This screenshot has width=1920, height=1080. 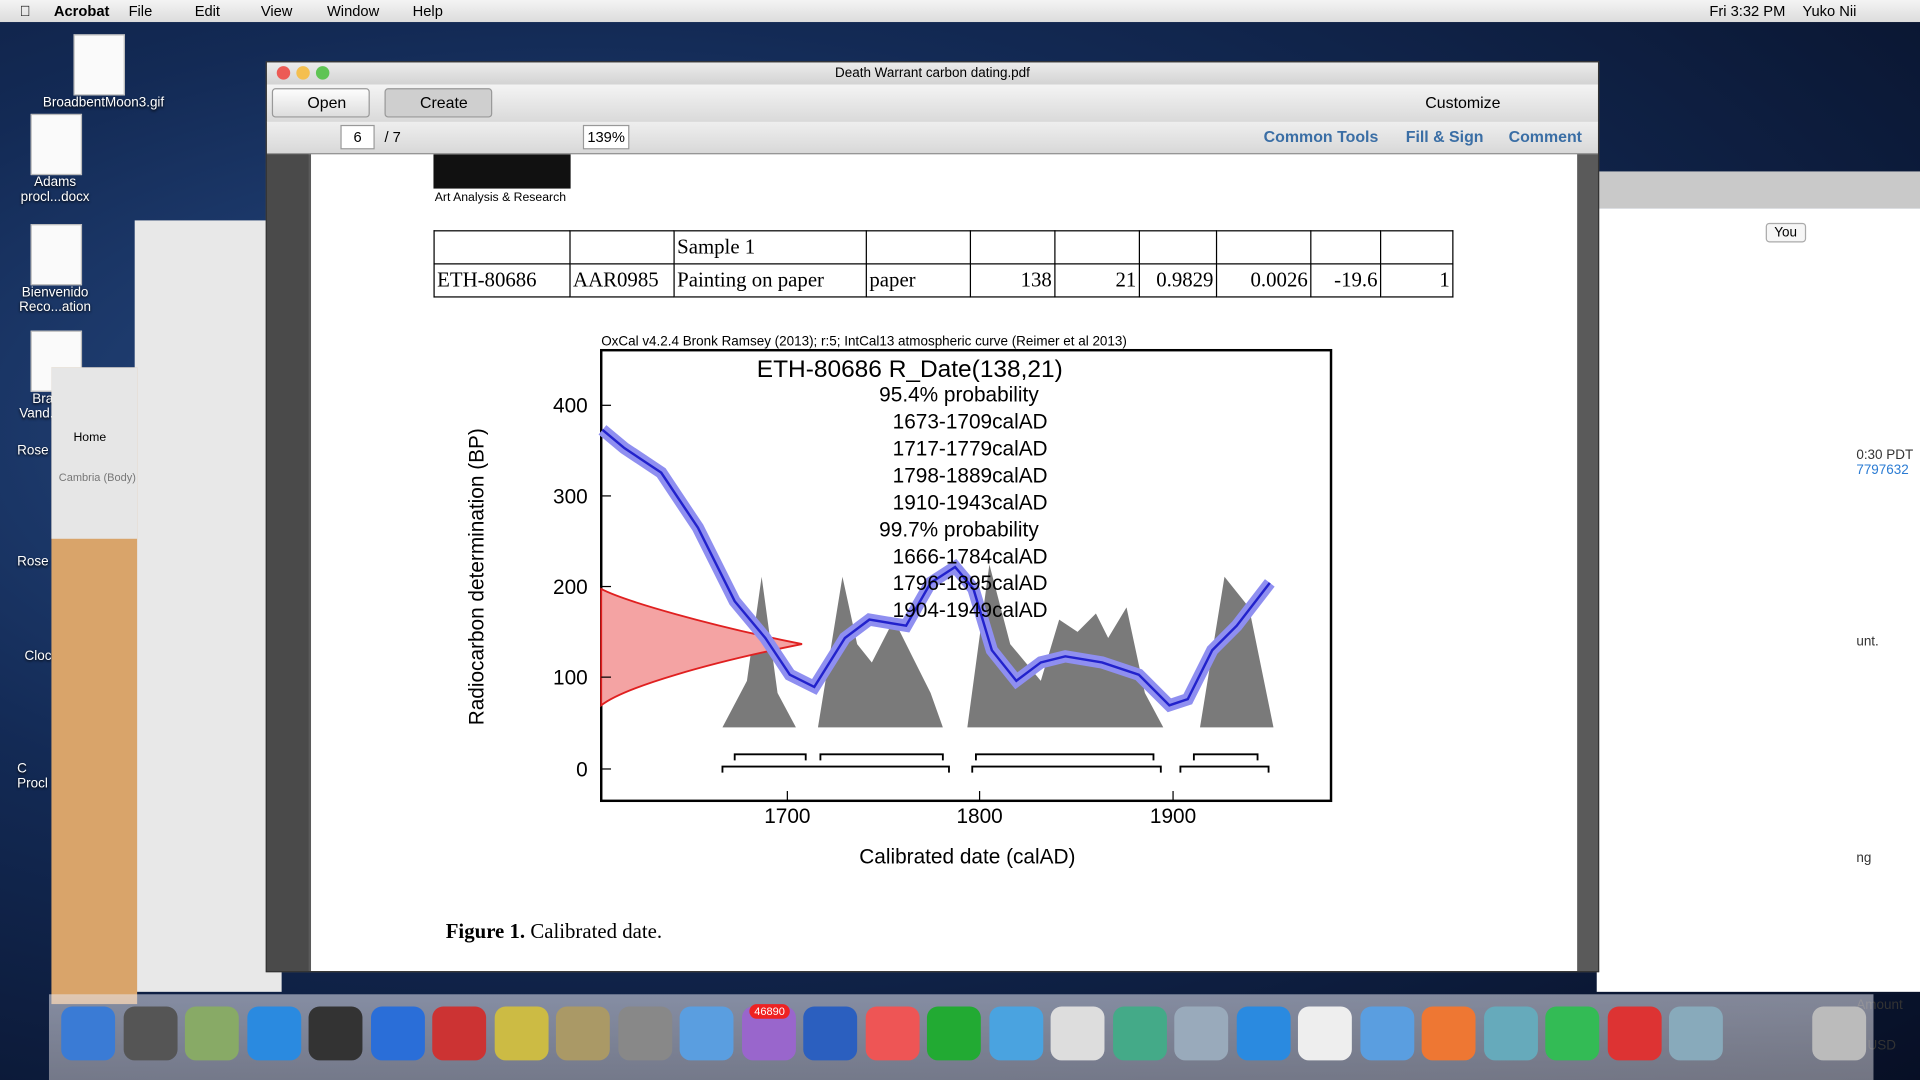 What do you see at coordinates (596, 931) in the screenshot?
I see `caption-text: Calibrated date.` at bounding box center [596, 931].